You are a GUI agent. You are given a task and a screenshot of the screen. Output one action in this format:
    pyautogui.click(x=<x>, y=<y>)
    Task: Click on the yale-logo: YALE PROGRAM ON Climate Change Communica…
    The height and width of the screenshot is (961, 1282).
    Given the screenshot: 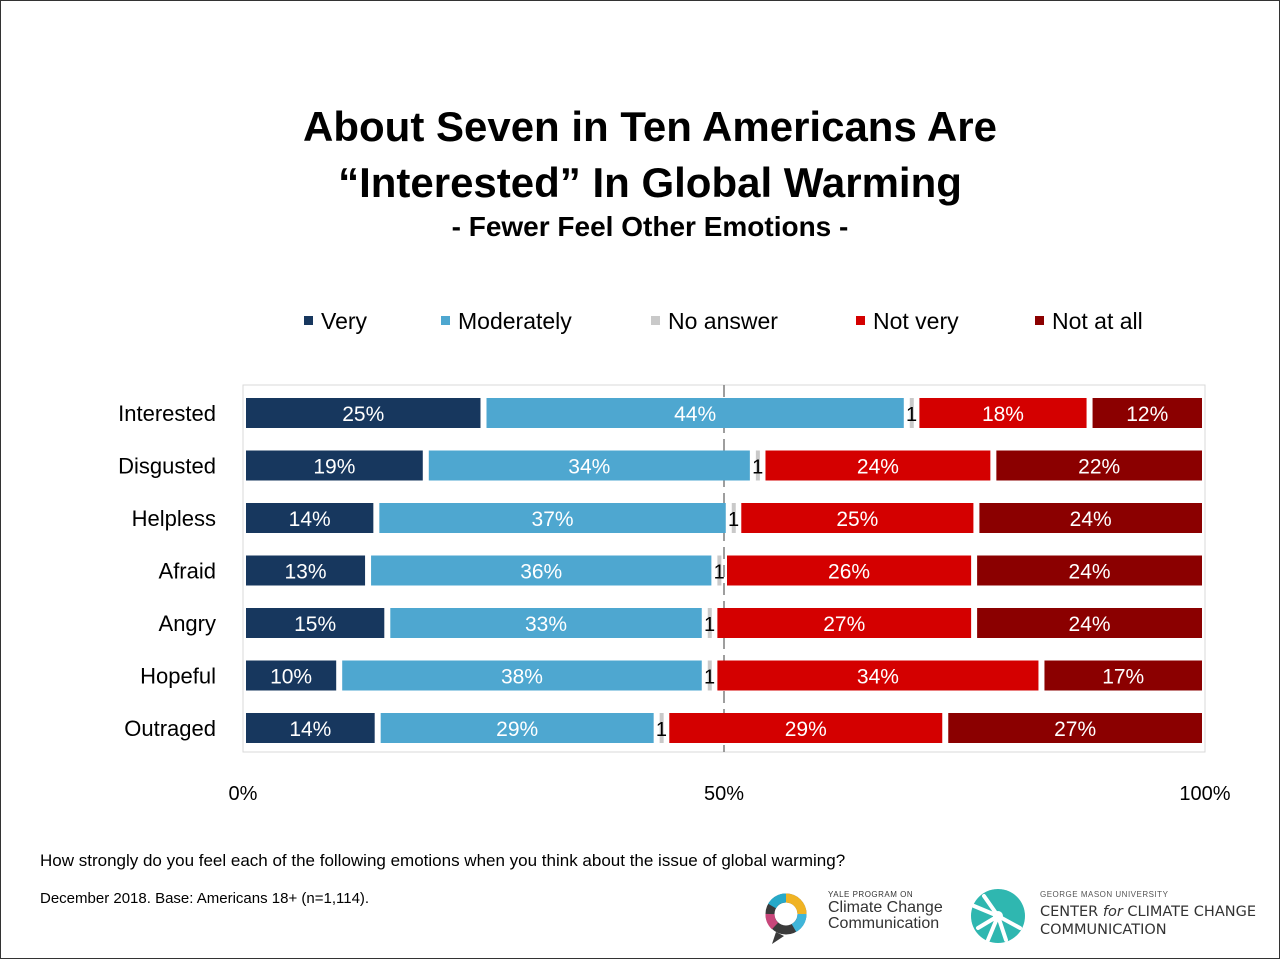 What is the action you would take?
    pyautogui.click(x=864, y=916)
    